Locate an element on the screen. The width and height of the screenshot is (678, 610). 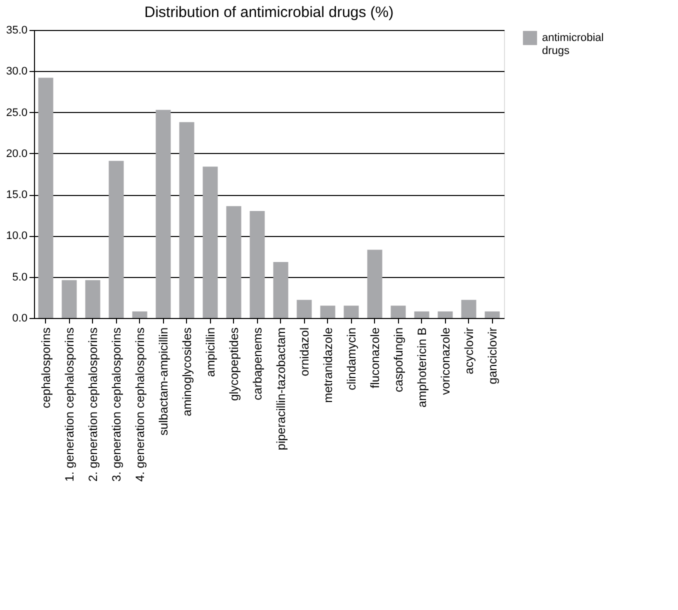
x-tick-label: sulbactam-ampicillin is located at coordinates (163, 382).